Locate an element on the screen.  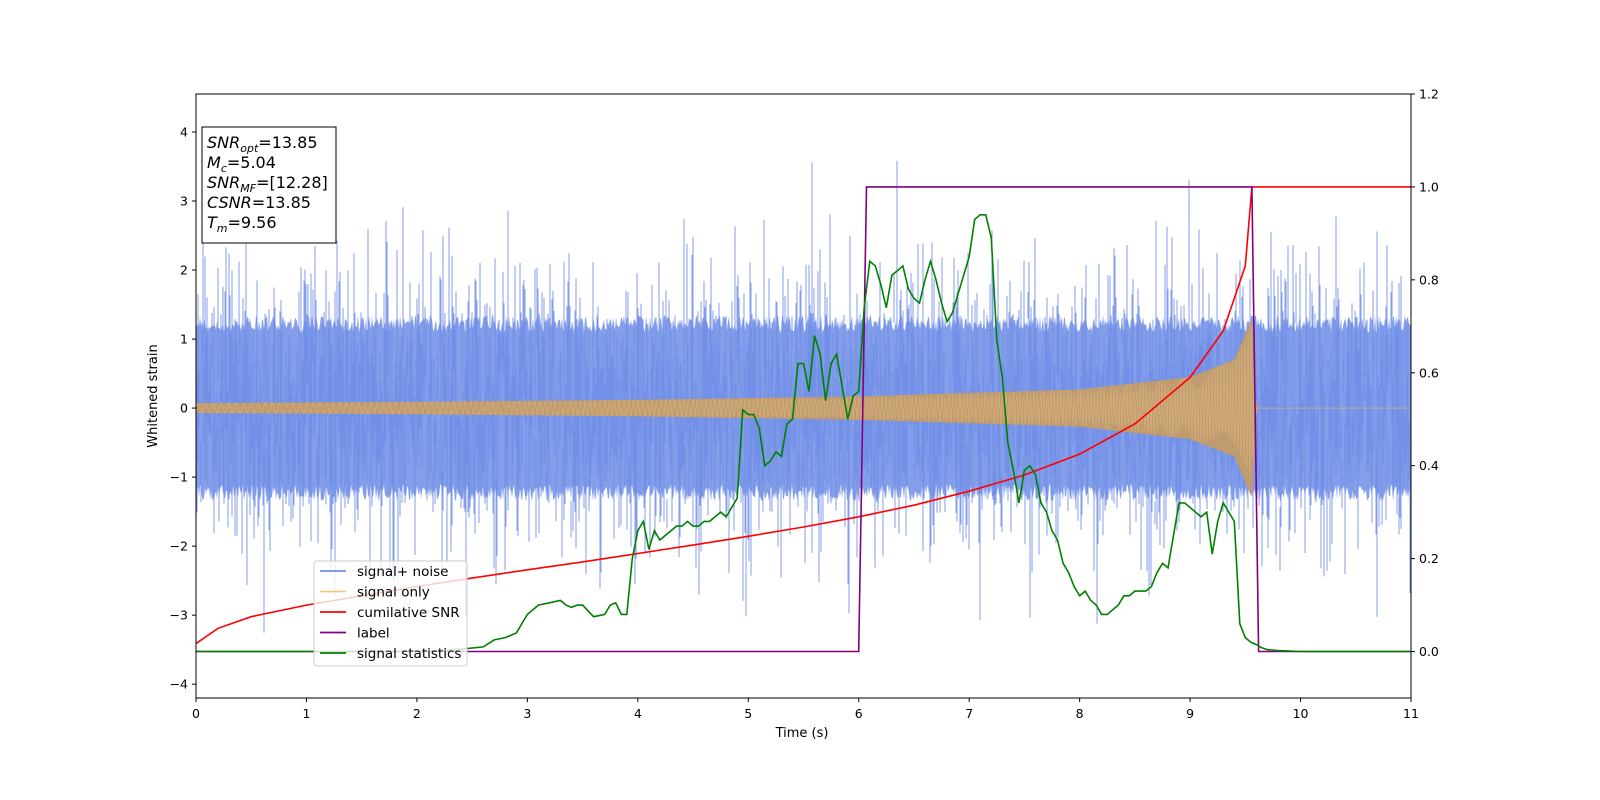
y-tick-label: −1 is located at coordinates (179, 477).